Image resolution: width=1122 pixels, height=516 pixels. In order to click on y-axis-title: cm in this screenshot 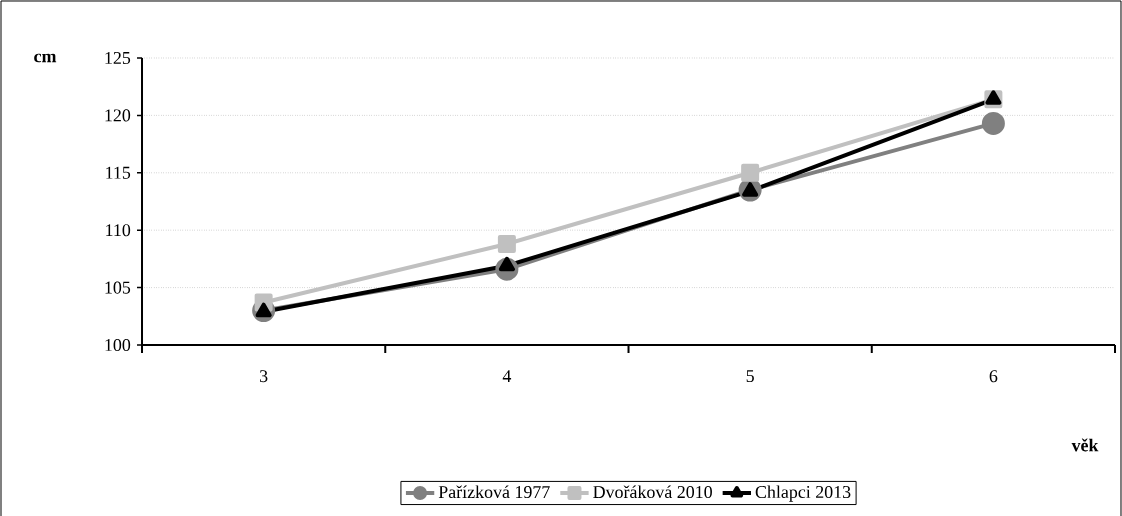, I will do `click(45, 58)`.